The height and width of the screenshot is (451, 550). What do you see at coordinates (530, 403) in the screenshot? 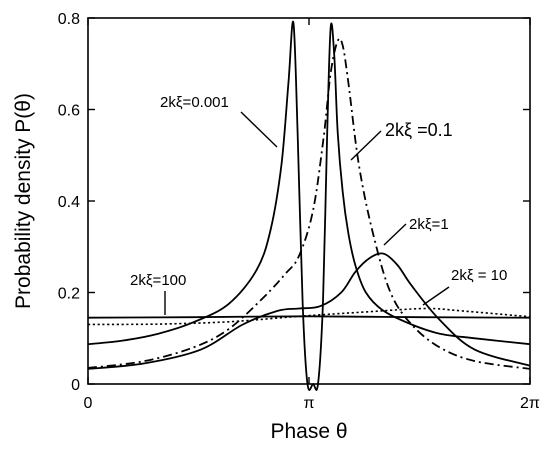
I see `x-tick-label: 2π` at bounding box center [530, 403].